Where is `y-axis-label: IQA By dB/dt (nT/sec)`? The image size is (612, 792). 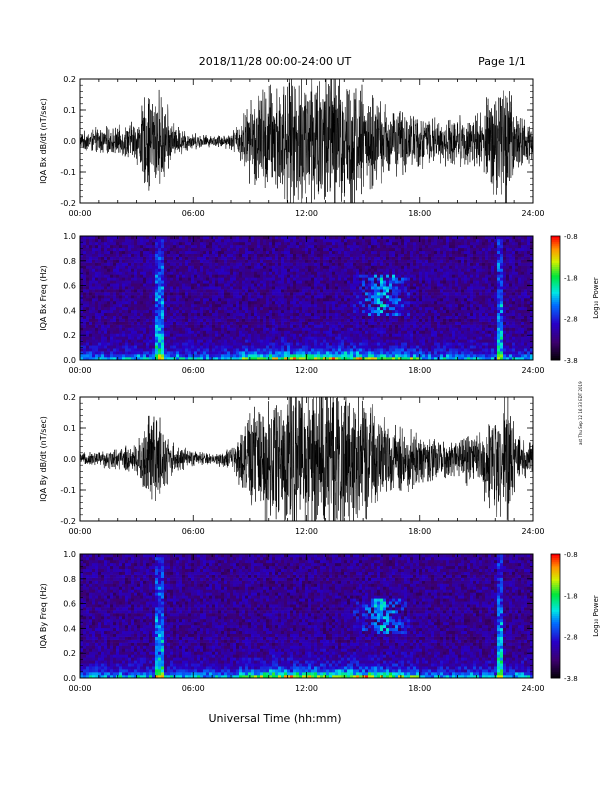 y-axis-label: IQA By dB/dt (nT/sec) is located at coordinates (43, 459).